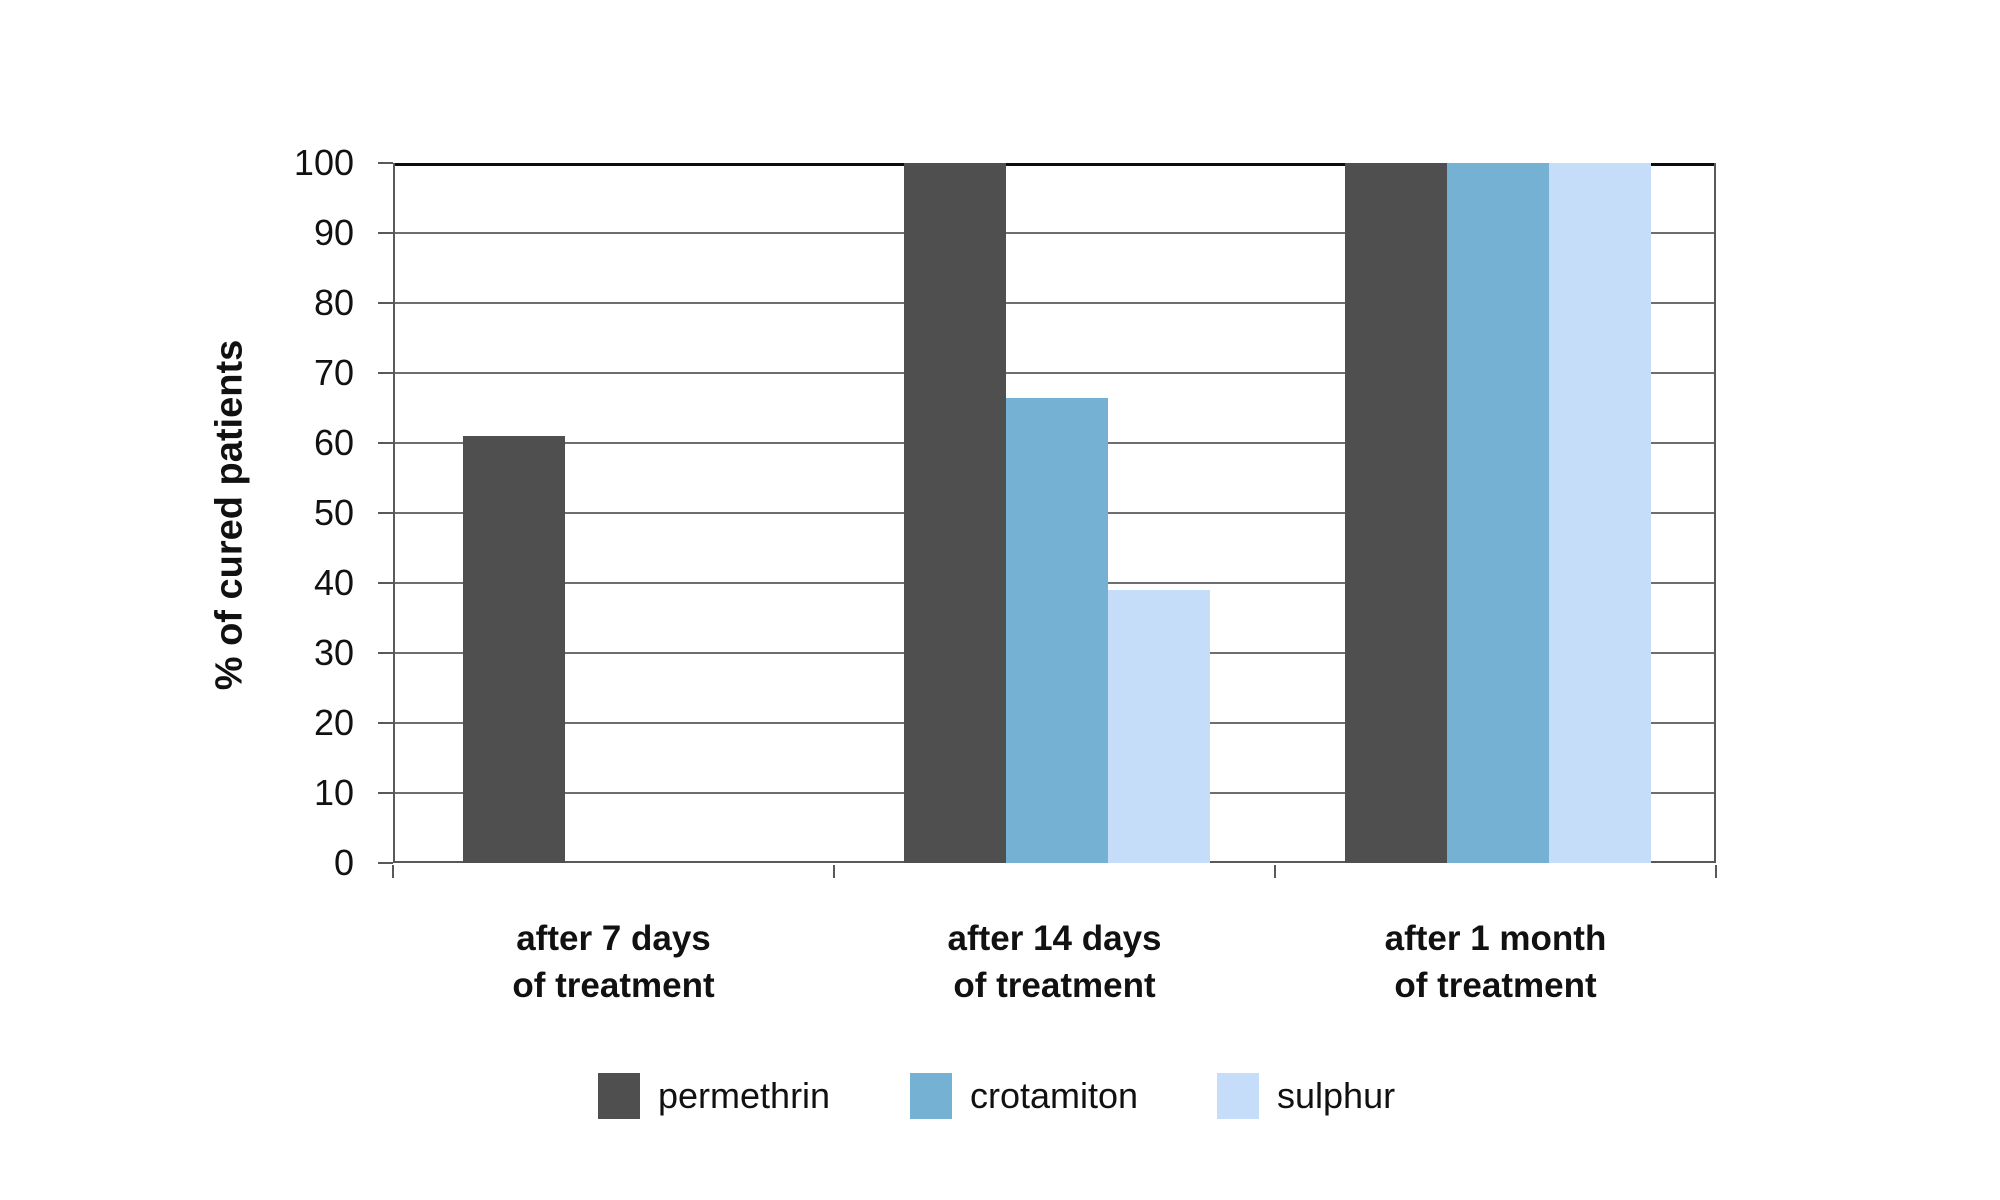 The image size is (2000, 1200). Describe the element at coordinates (333, 302) in the screenshot. I see `y-tick-label-80: 80` at that location.